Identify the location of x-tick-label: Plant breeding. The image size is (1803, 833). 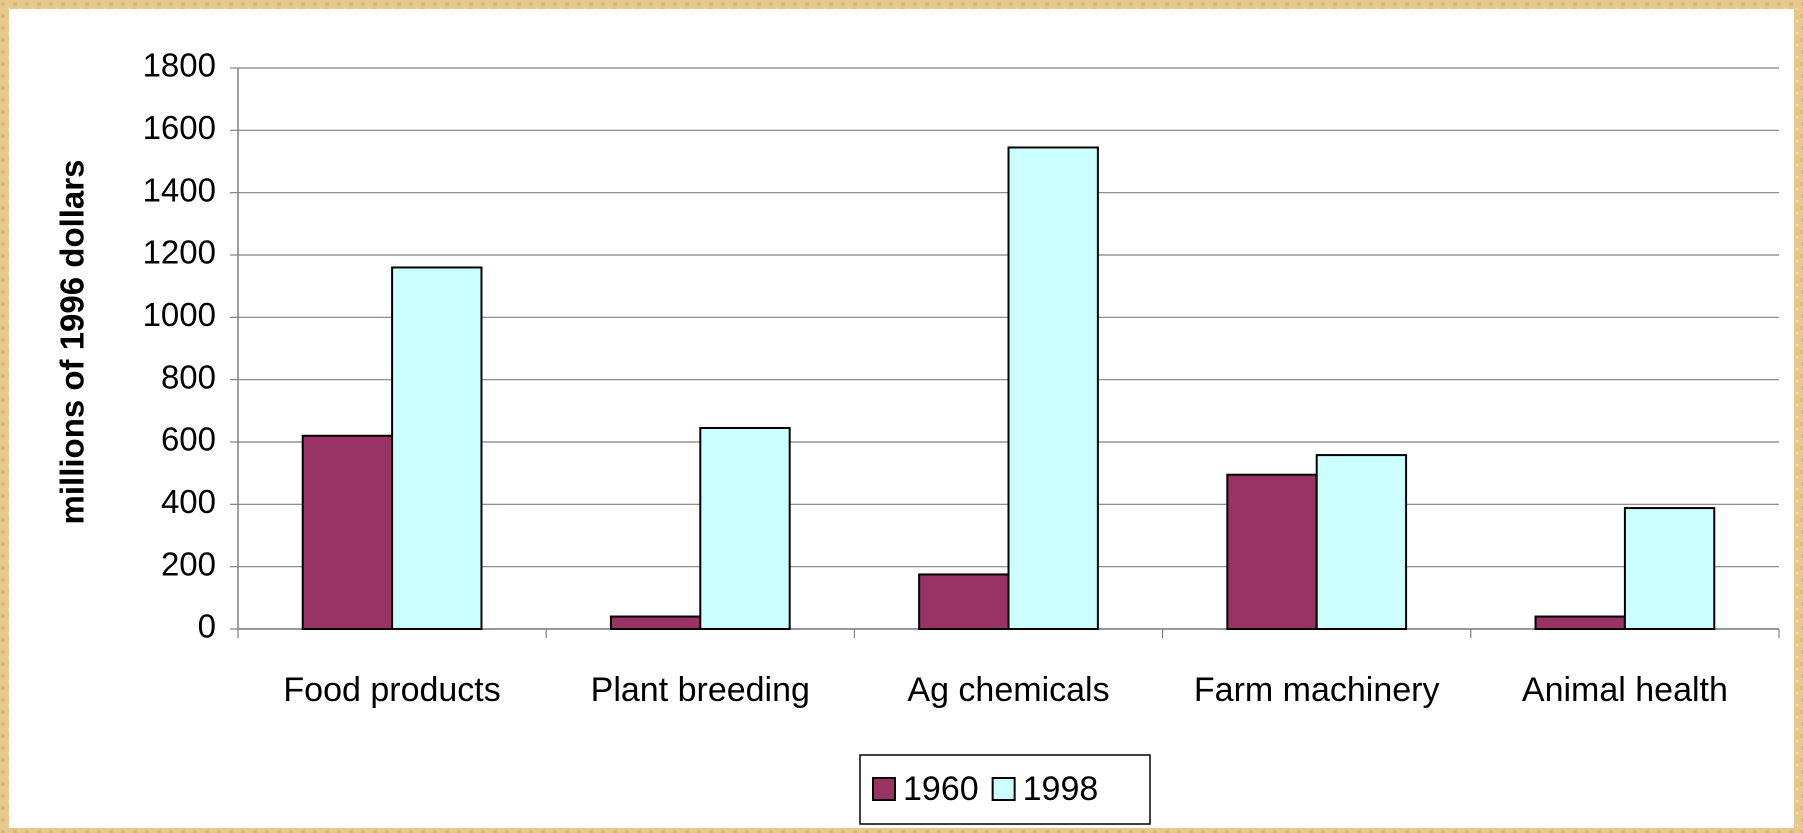
(700, 690).